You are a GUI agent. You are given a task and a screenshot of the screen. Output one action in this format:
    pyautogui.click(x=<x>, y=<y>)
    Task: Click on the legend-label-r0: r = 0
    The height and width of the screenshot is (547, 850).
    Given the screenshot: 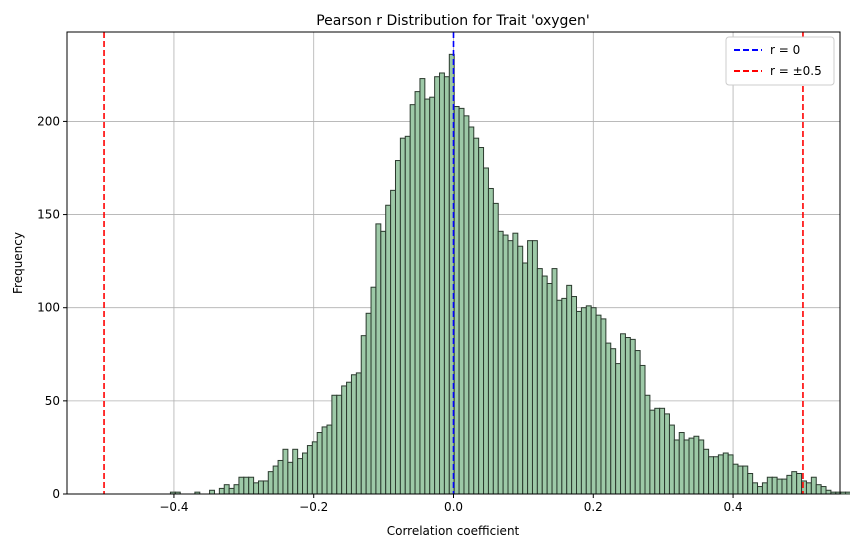 What is the action you would take?
    pyautogui.click(x=785, y=50)
    